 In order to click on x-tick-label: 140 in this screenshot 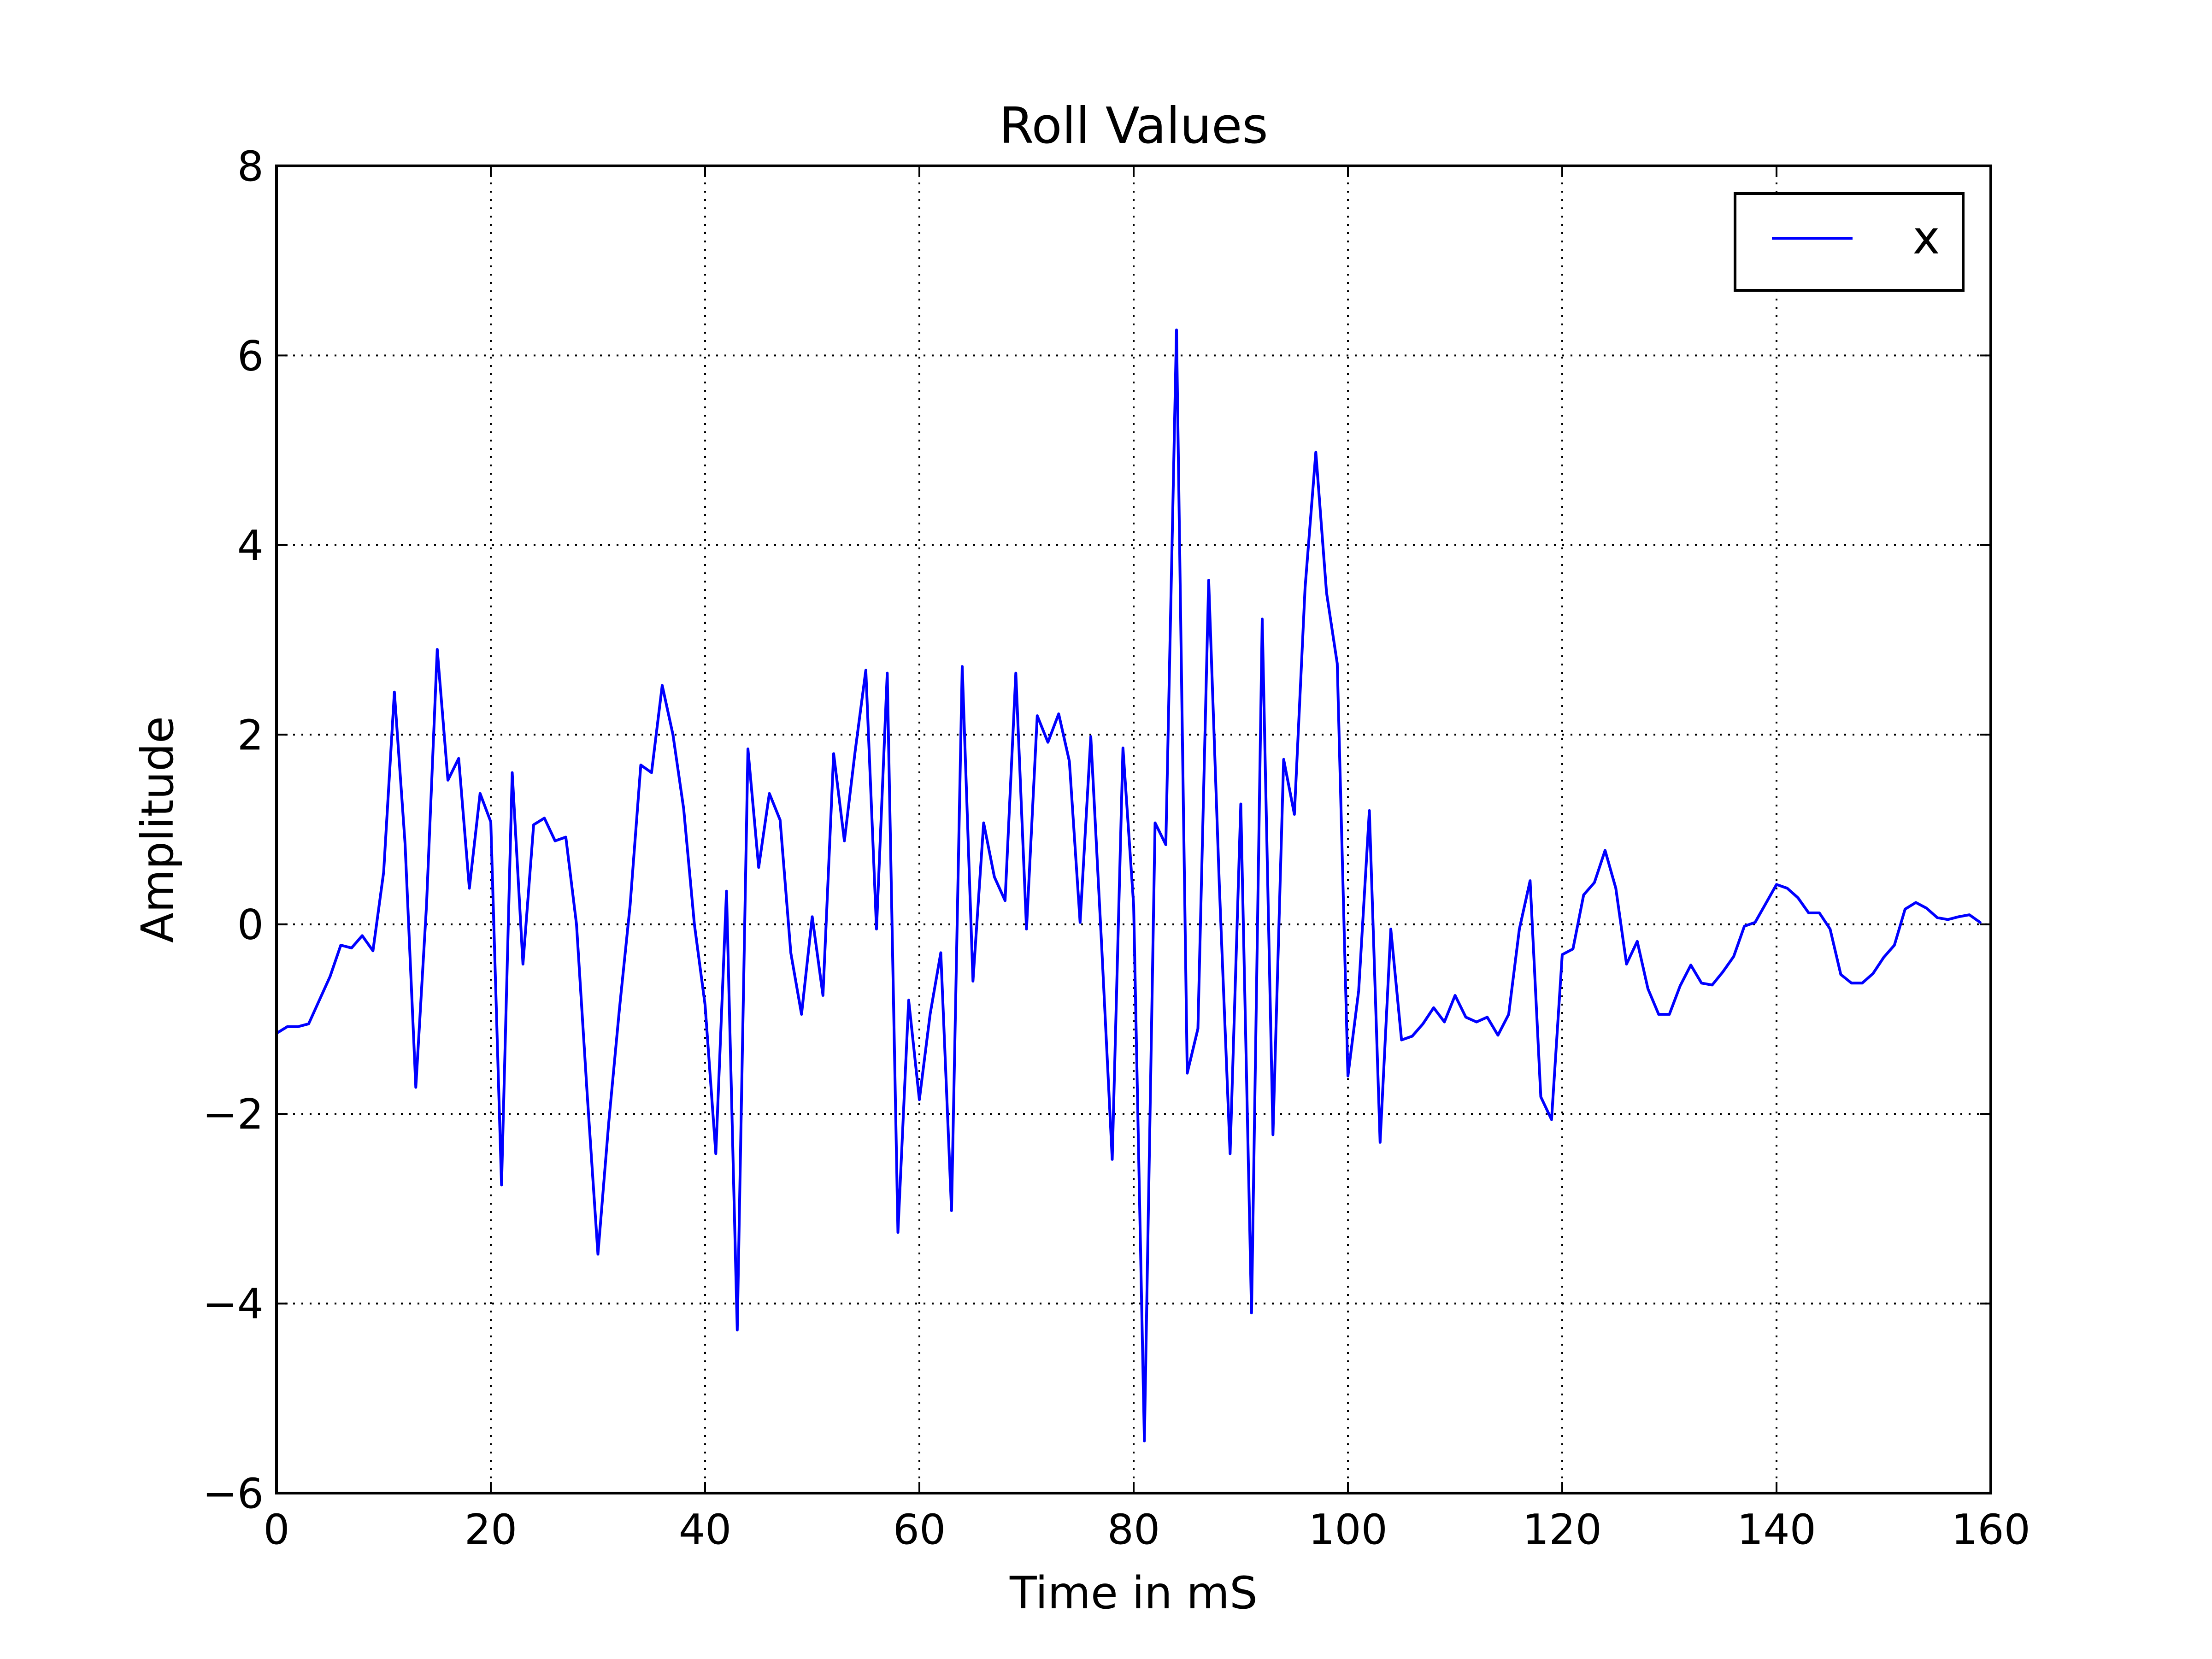, I will do `click(1776, 1530)`.